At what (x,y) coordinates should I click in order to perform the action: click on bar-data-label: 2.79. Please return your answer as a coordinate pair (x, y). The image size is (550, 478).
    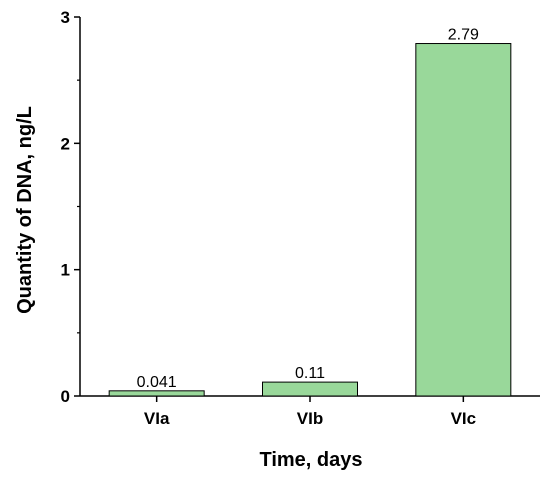
    Looking at the image, I should click on (463, 35).